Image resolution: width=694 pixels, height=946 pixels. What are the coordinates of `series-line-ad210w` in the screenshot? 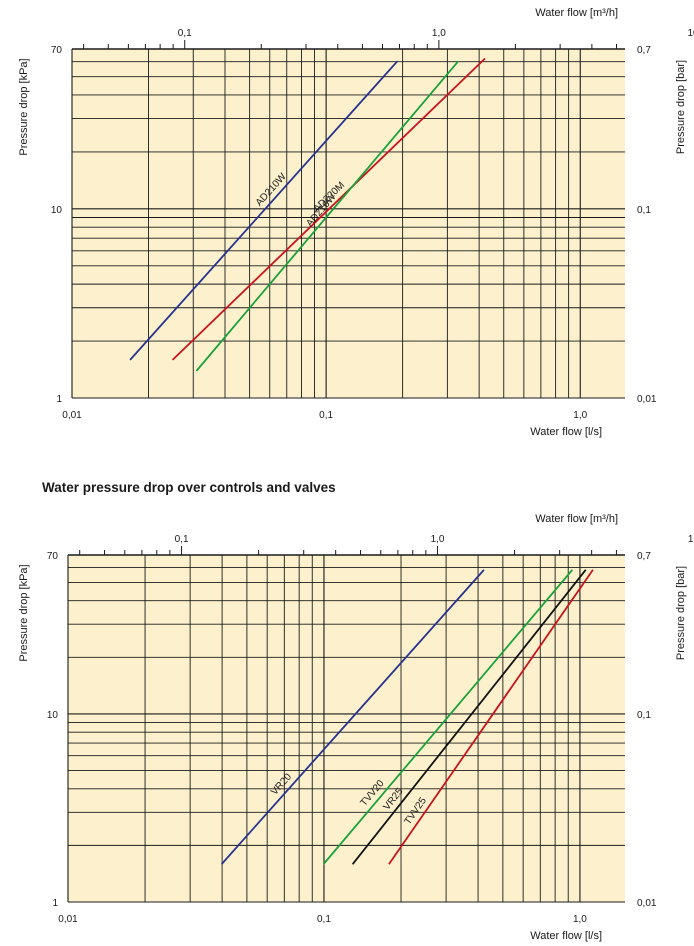 It's located at (263, 210).